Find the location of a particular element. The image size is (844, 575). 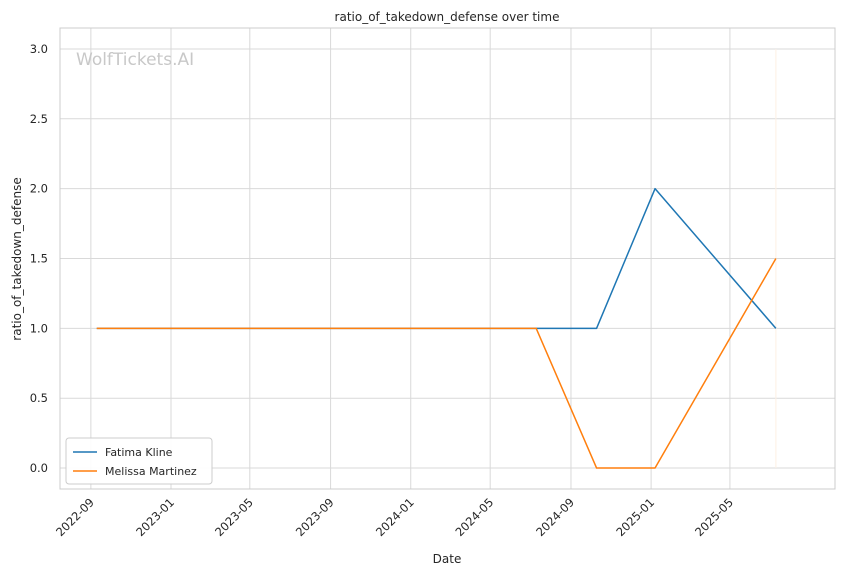

legend: Fatima Kline Melissa Martinez is located at coordinates (139, 461).